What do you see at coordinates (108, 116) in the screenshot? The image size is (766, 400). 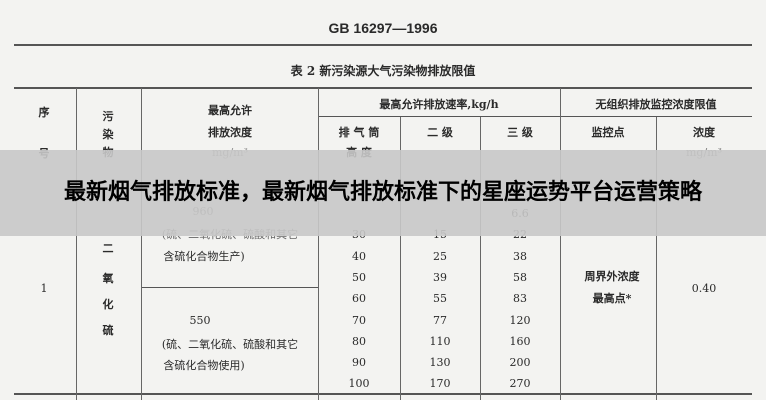 I see `header-pollutant: 污` at bounding box center [108, 116].